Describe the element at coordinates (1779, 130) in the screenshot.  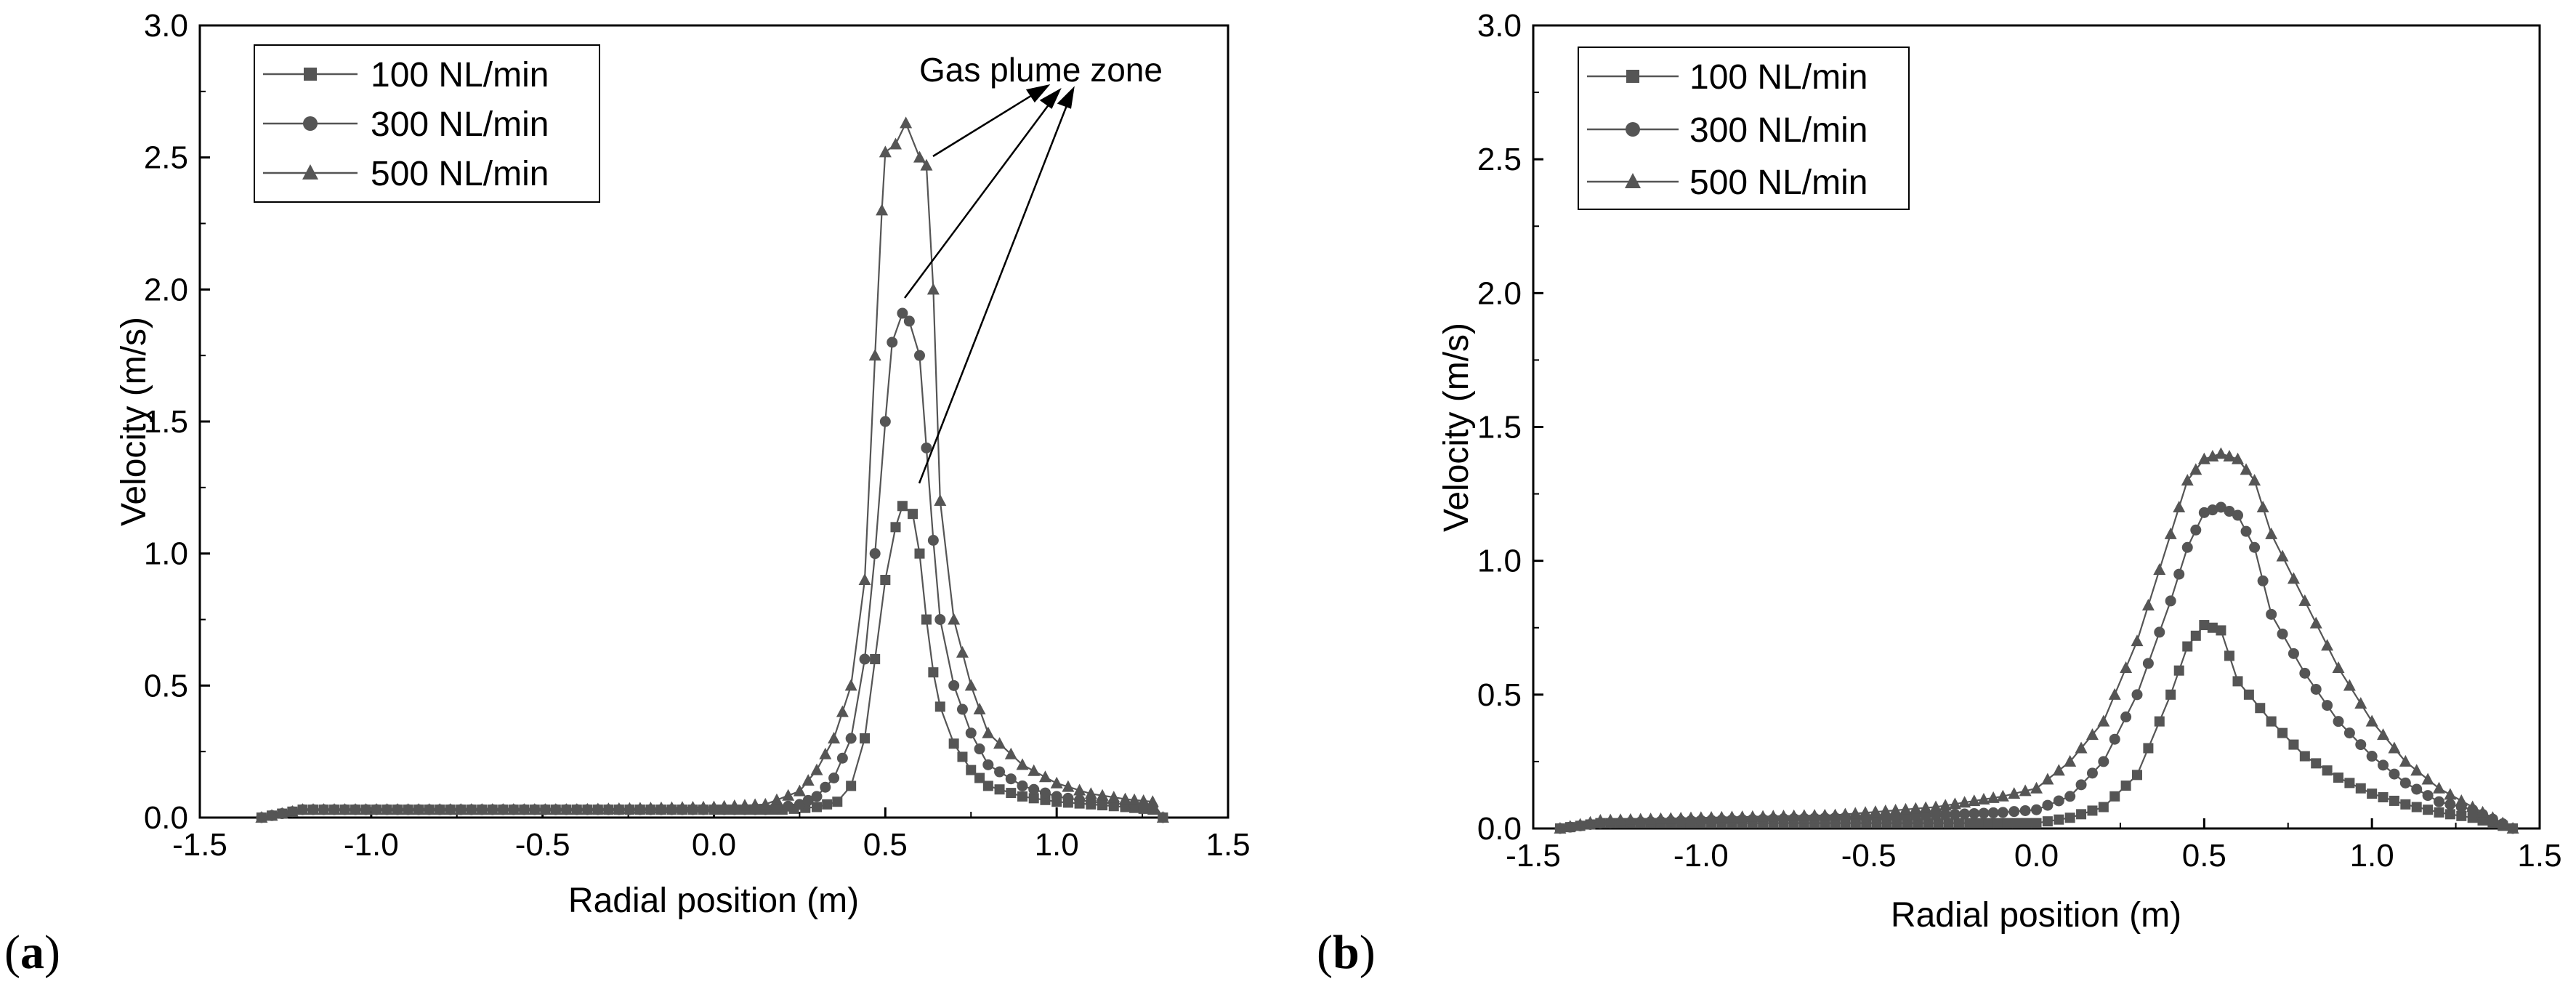
I see `legend-label-300: 300 NL/min` at that location.